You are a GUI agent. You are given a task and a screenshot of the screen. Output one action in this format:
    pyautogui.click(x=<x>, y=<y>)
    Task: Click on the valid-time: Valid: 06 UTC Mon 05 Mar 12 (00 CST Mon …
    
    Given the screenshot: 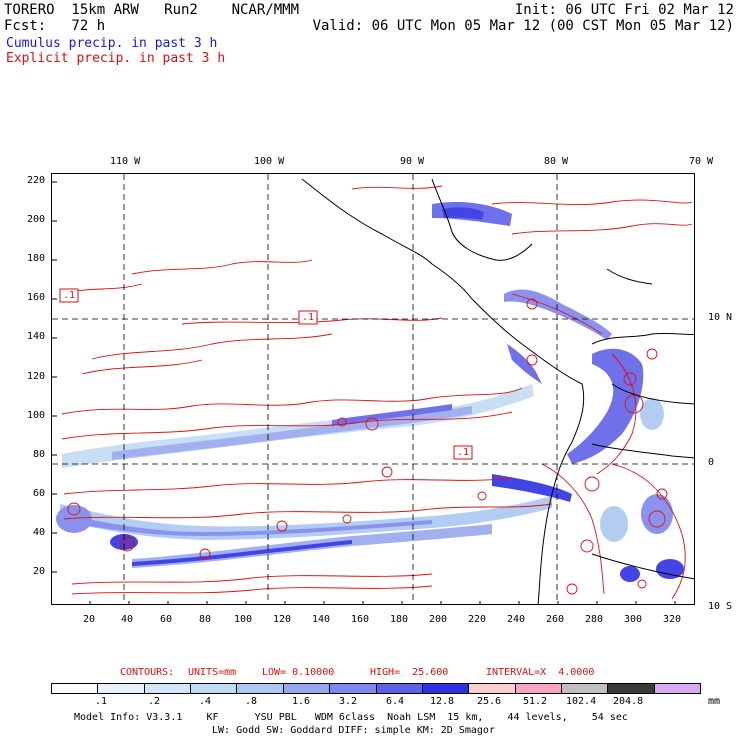 What is the action you would take?
    pyautogui.click(x=523, y=26)
    